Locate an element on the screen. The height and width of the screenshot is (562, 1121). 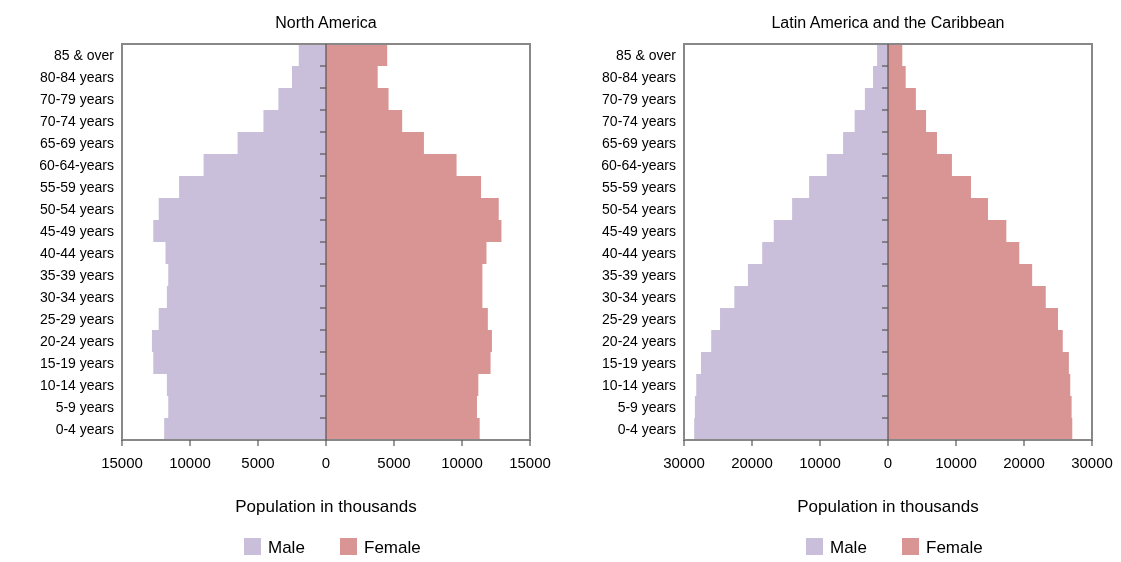
chart-title: Latin America and the Caribbean is located at coordinates (888, 22).